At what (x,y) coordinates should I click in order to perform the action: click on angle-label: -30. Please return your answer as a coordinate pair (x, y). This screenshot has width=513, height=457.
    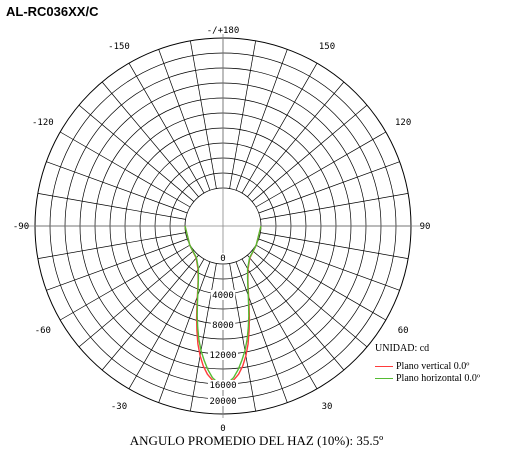
    Looking at the image, I should click on (119, 407).